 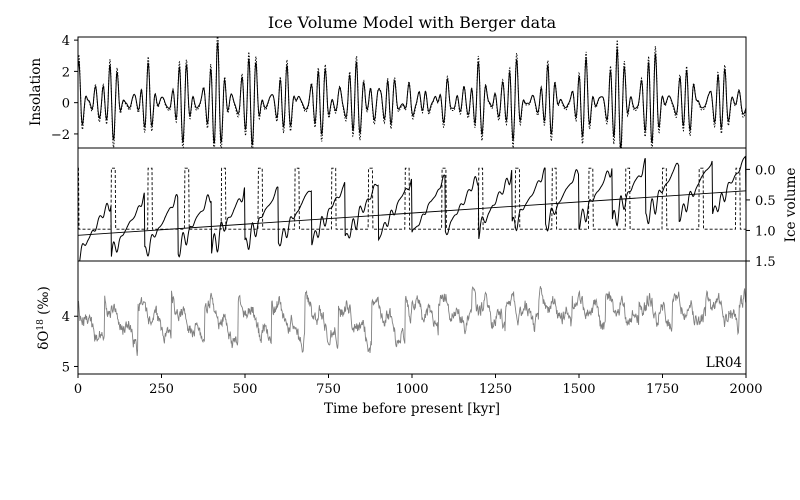 I want to click on lr04-annotation: LR04, so click(x=724, y=363).